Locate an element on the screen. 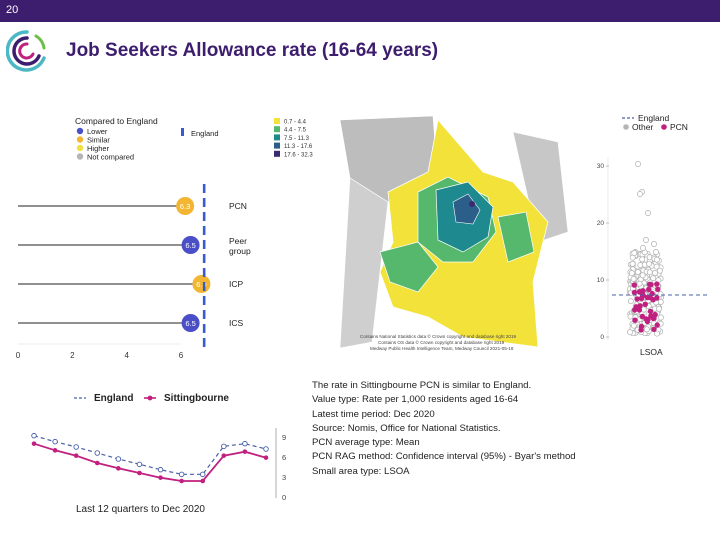 The image size is (720, 540). comparison-axis-tick: 4 is located at coordinates (126, 355).